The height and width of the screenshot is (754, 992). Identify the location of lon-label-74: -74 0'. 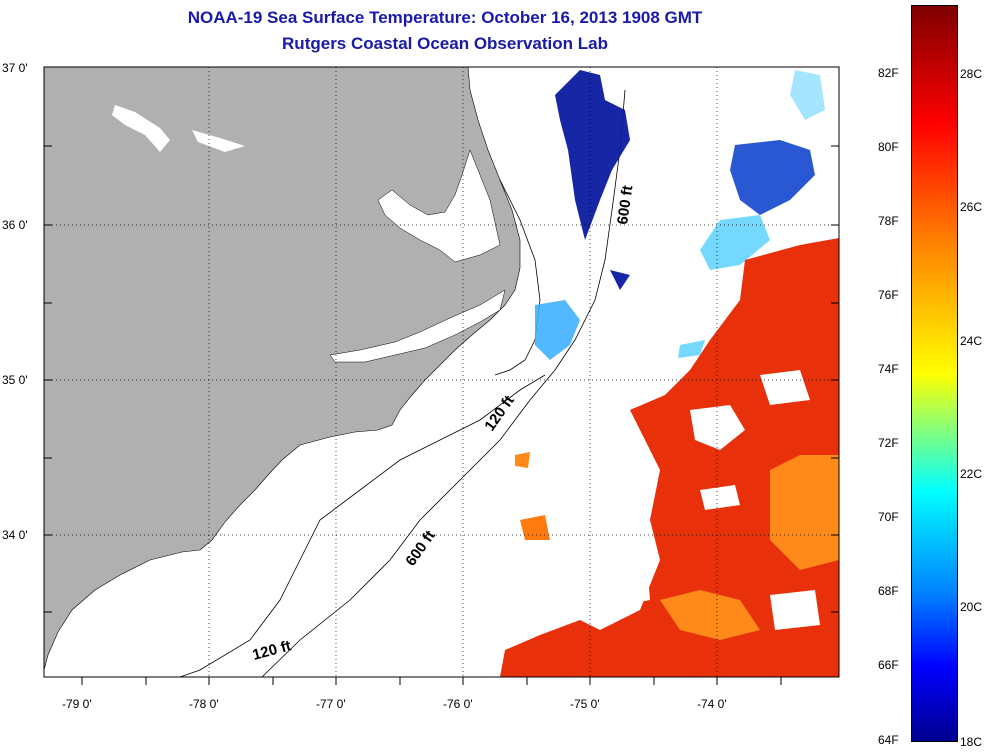
(712, 704).